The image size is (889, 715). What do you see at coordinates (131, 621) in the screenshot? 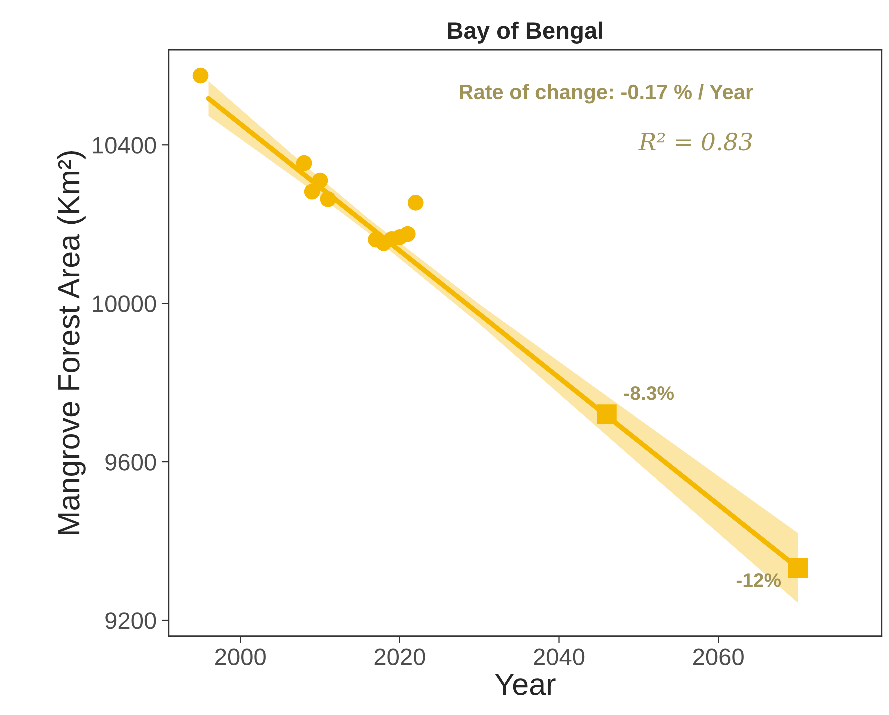
I see `y-tick-label: 9200` at bounding box center [131, 621].